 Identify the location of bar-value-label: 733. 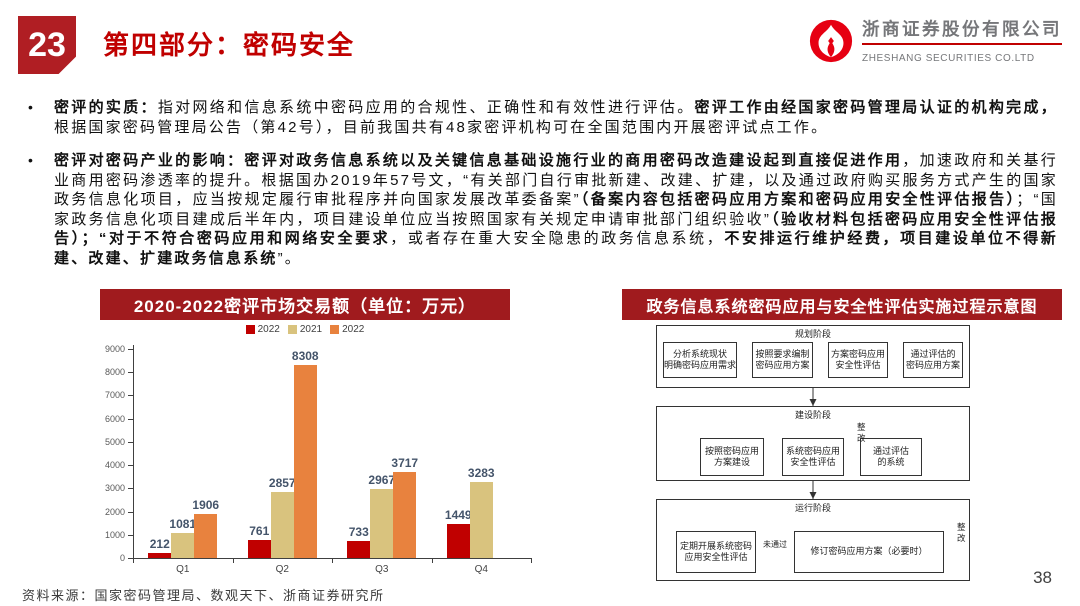
(358, 531).